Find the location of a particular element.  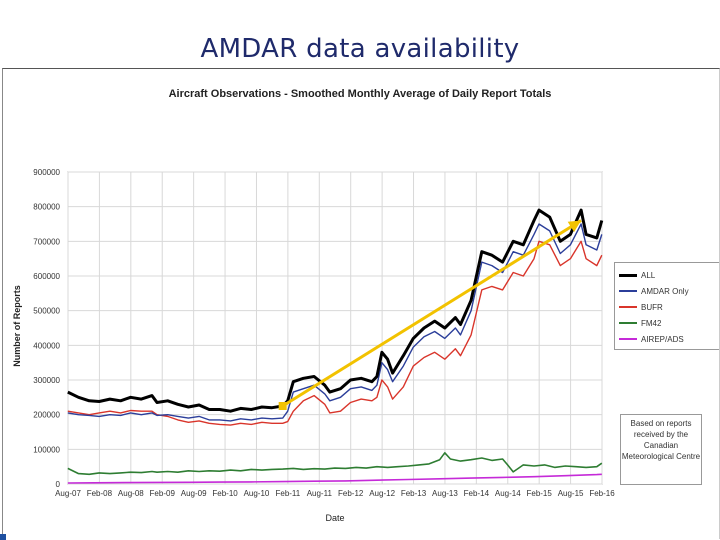

x-tick-label: Aug-13 is located at coordinates (445, 493).